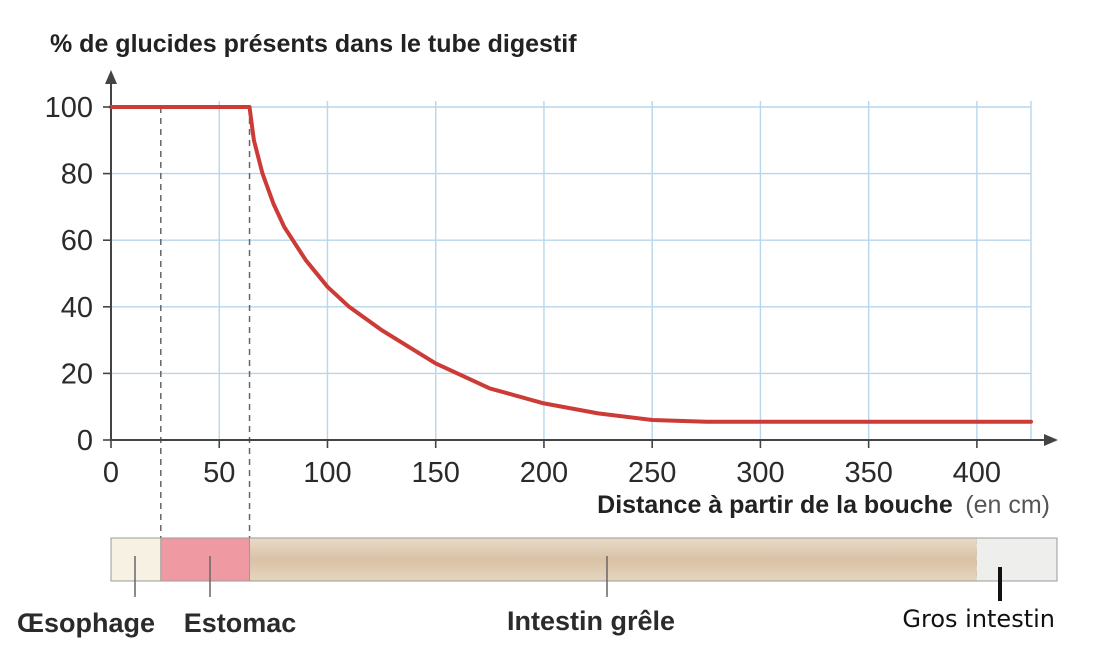  I want to click on y-tick-label: 40, so click(77, 308).